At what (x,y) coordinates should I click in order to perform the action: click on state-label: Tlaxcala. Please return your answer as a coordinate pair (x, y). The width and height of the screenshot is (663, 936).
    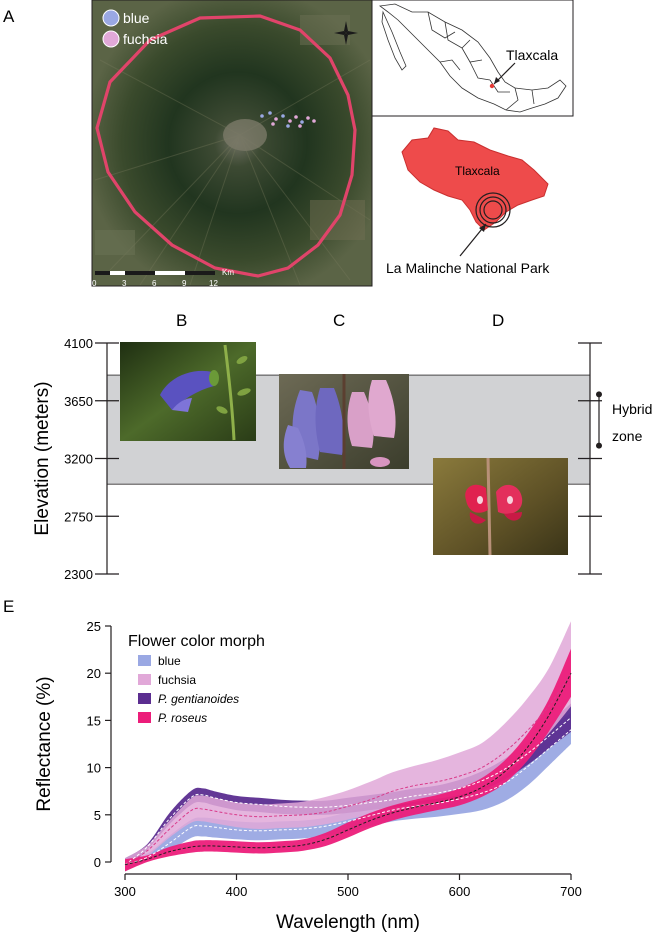
    Looking at the image, I should click on (477, 171).